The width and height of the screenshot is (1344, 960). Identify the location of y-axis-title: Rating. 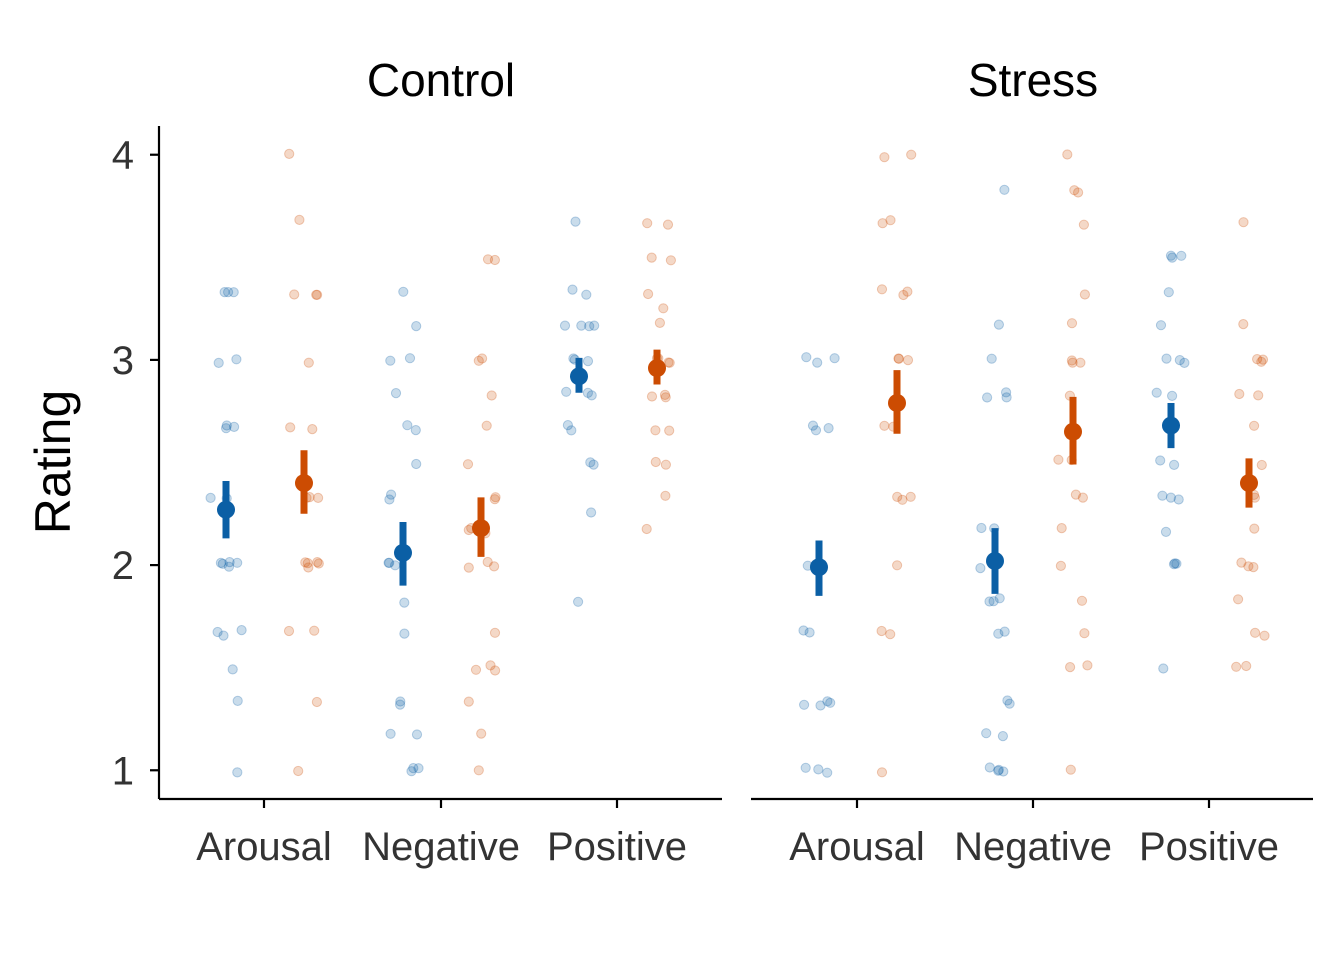
(53, 462).